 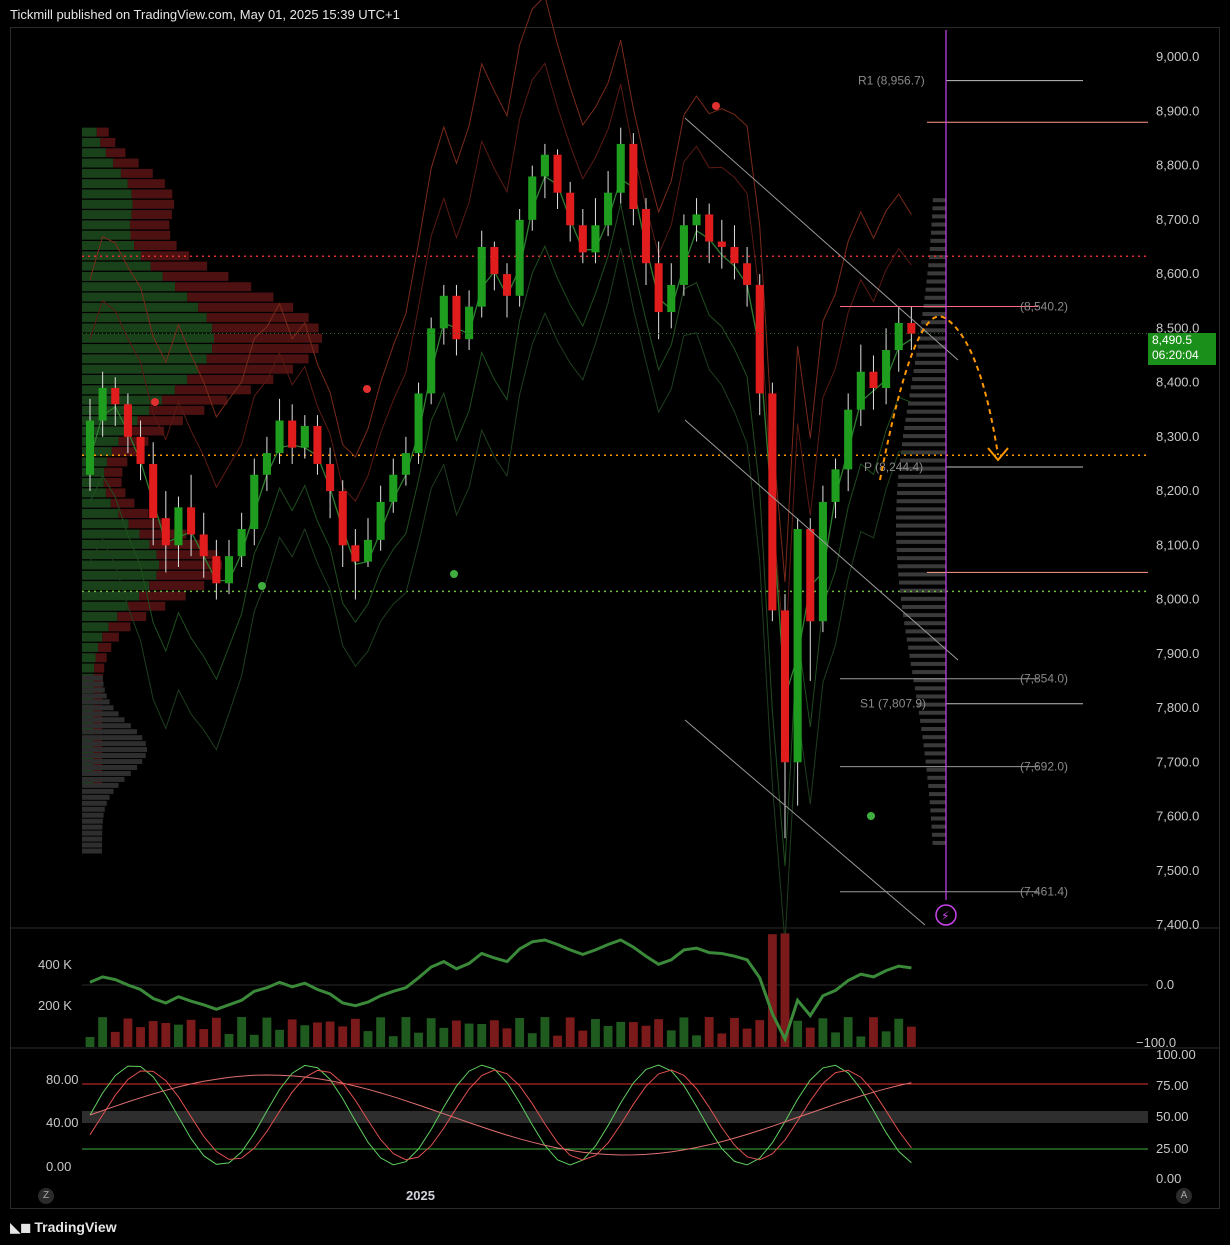 I want to click on y-tick-label: 9,000.0, so click(x=1177, y=56).